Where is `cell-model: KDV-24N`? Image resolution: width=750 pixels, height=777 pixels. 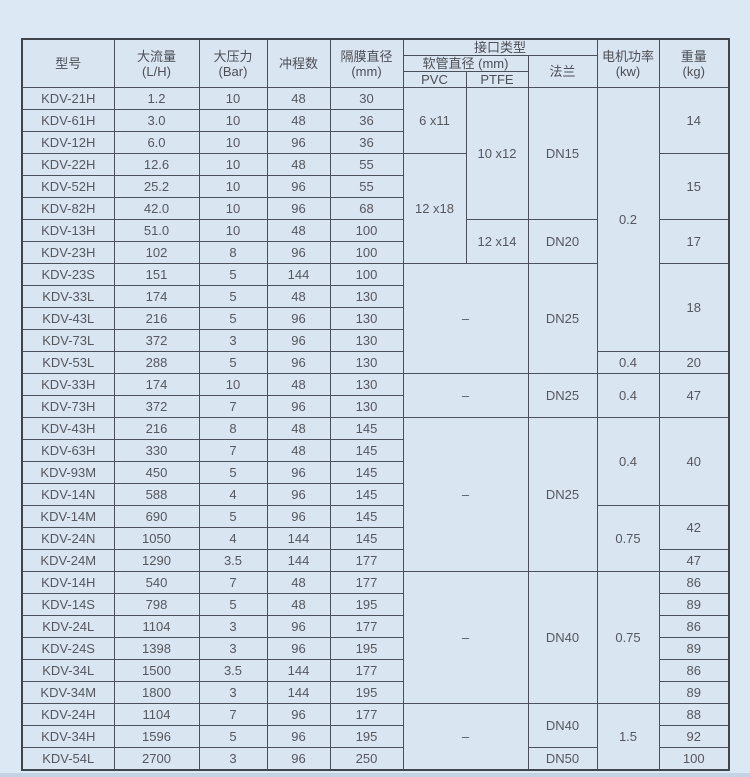
cell-model: KDV-24N is located at coordinates (68, 538).